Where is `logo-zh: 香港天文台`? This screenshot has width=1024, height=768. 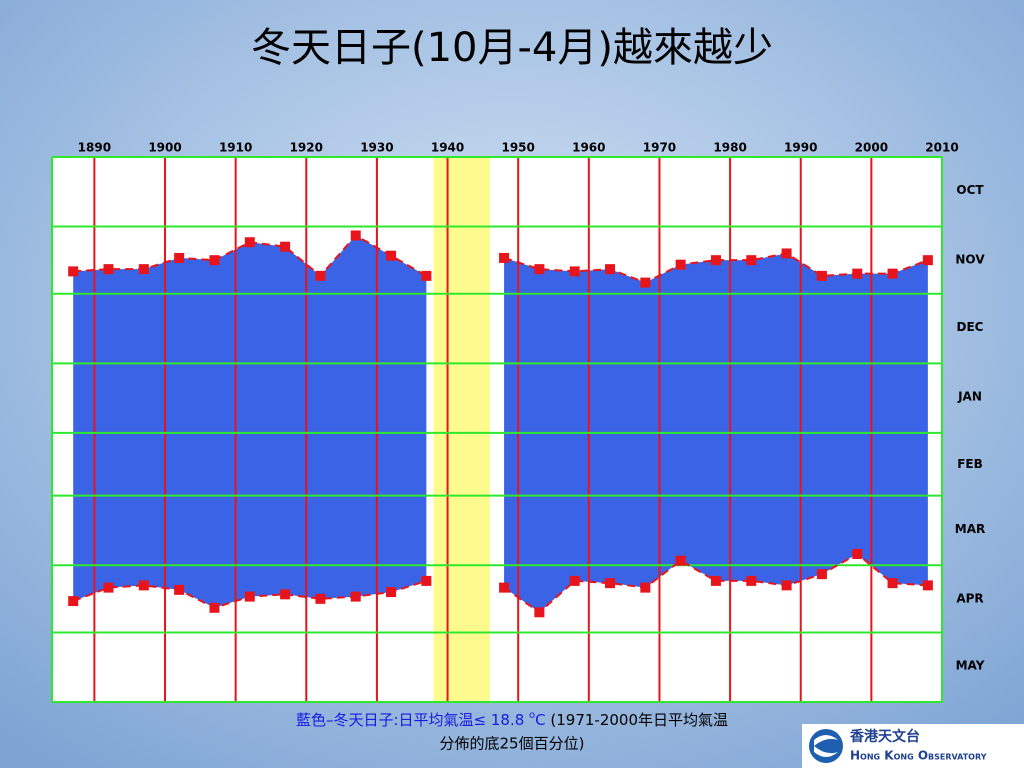
logo-zh: 香港天文台 is located at coordinates (884, 736).